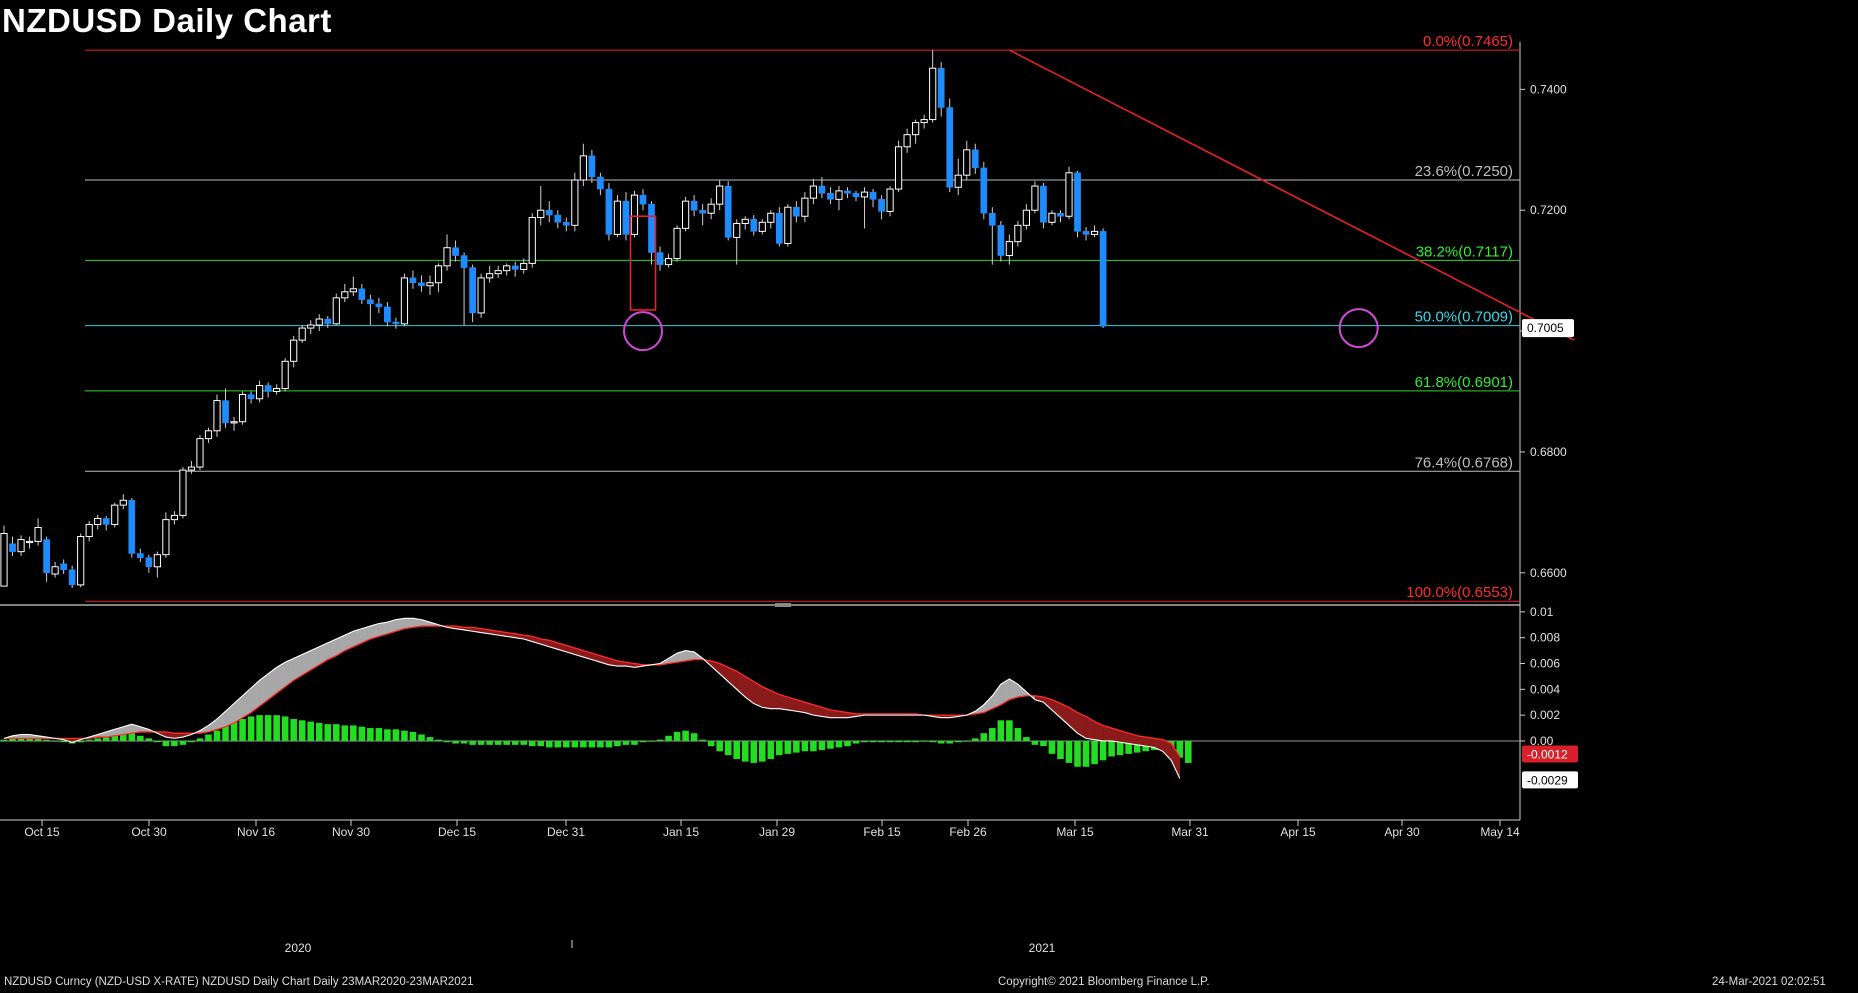 This screenshot has height=993, width=1858. Describe the element at coordinates (351, 832) in the screenshot. I see `x-tick-label: Nov 30` at that location.